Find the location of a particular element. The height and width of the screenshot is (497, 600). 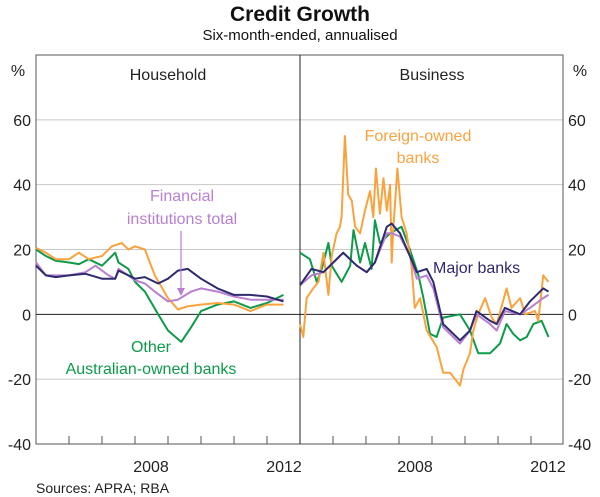

x-tick-label-2008-household: 2008 is located at coordinates (151, 467).